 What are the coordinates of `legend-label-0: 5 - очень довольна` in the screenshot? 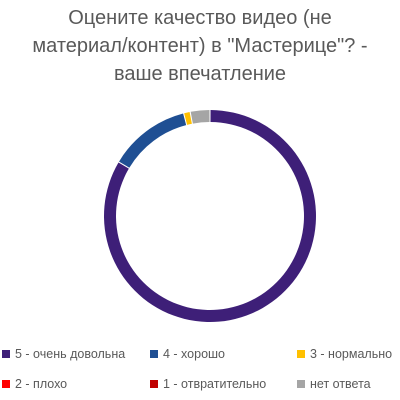 It's located at (70, 354).